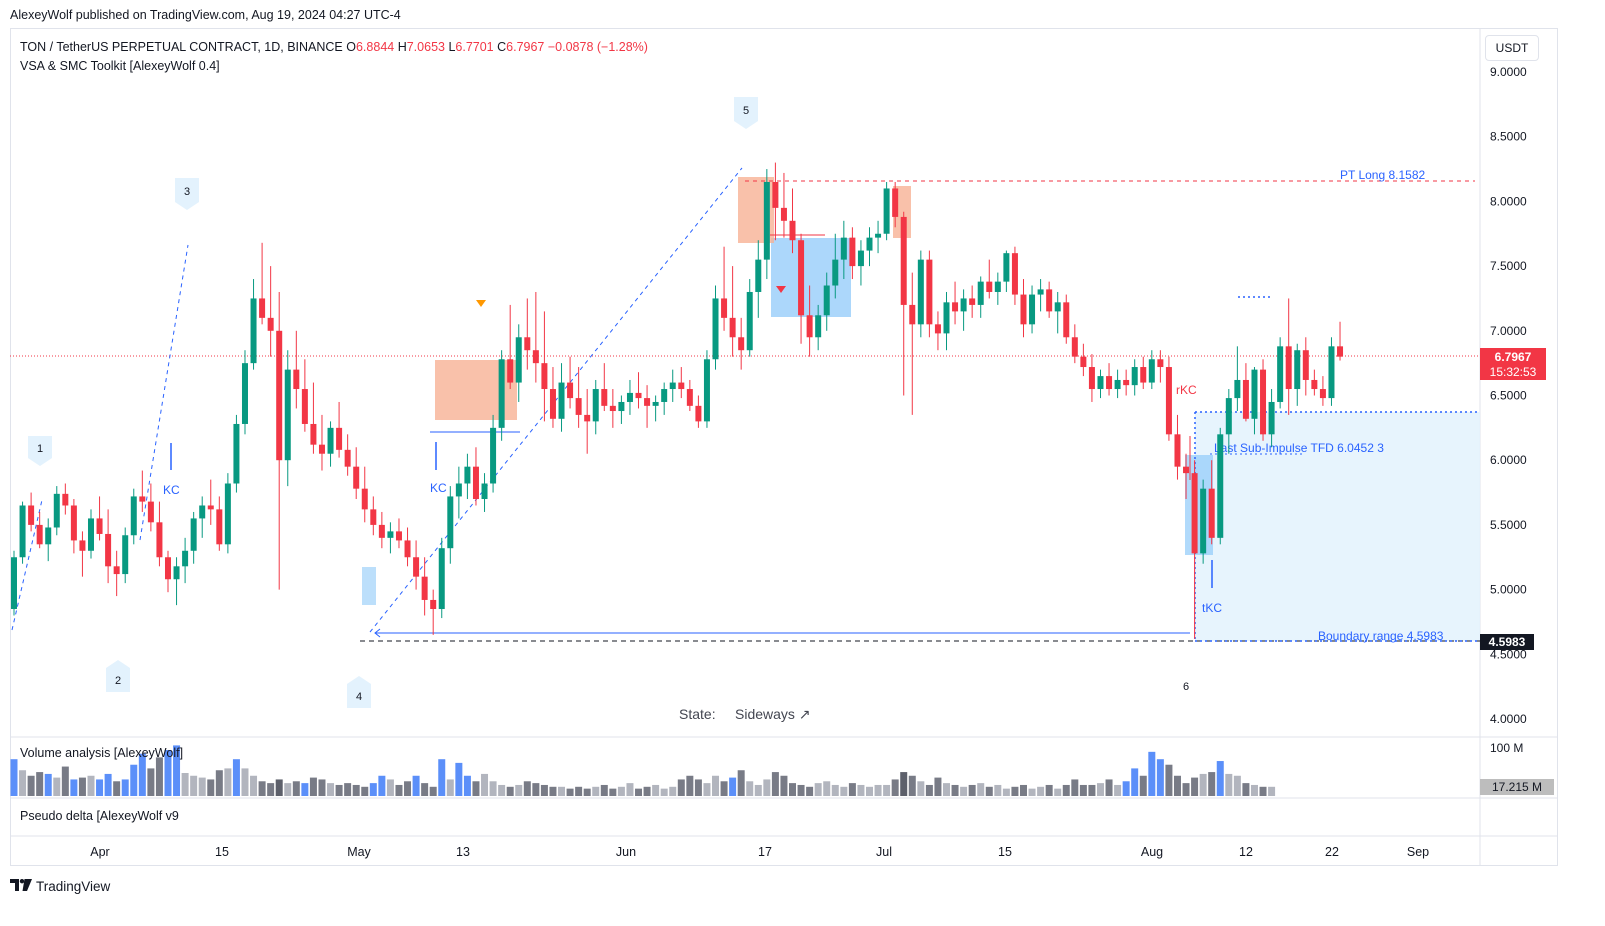  I want to click on volume-pane-title: Volume analysis [AlexeyWolf], so click(102, 753).